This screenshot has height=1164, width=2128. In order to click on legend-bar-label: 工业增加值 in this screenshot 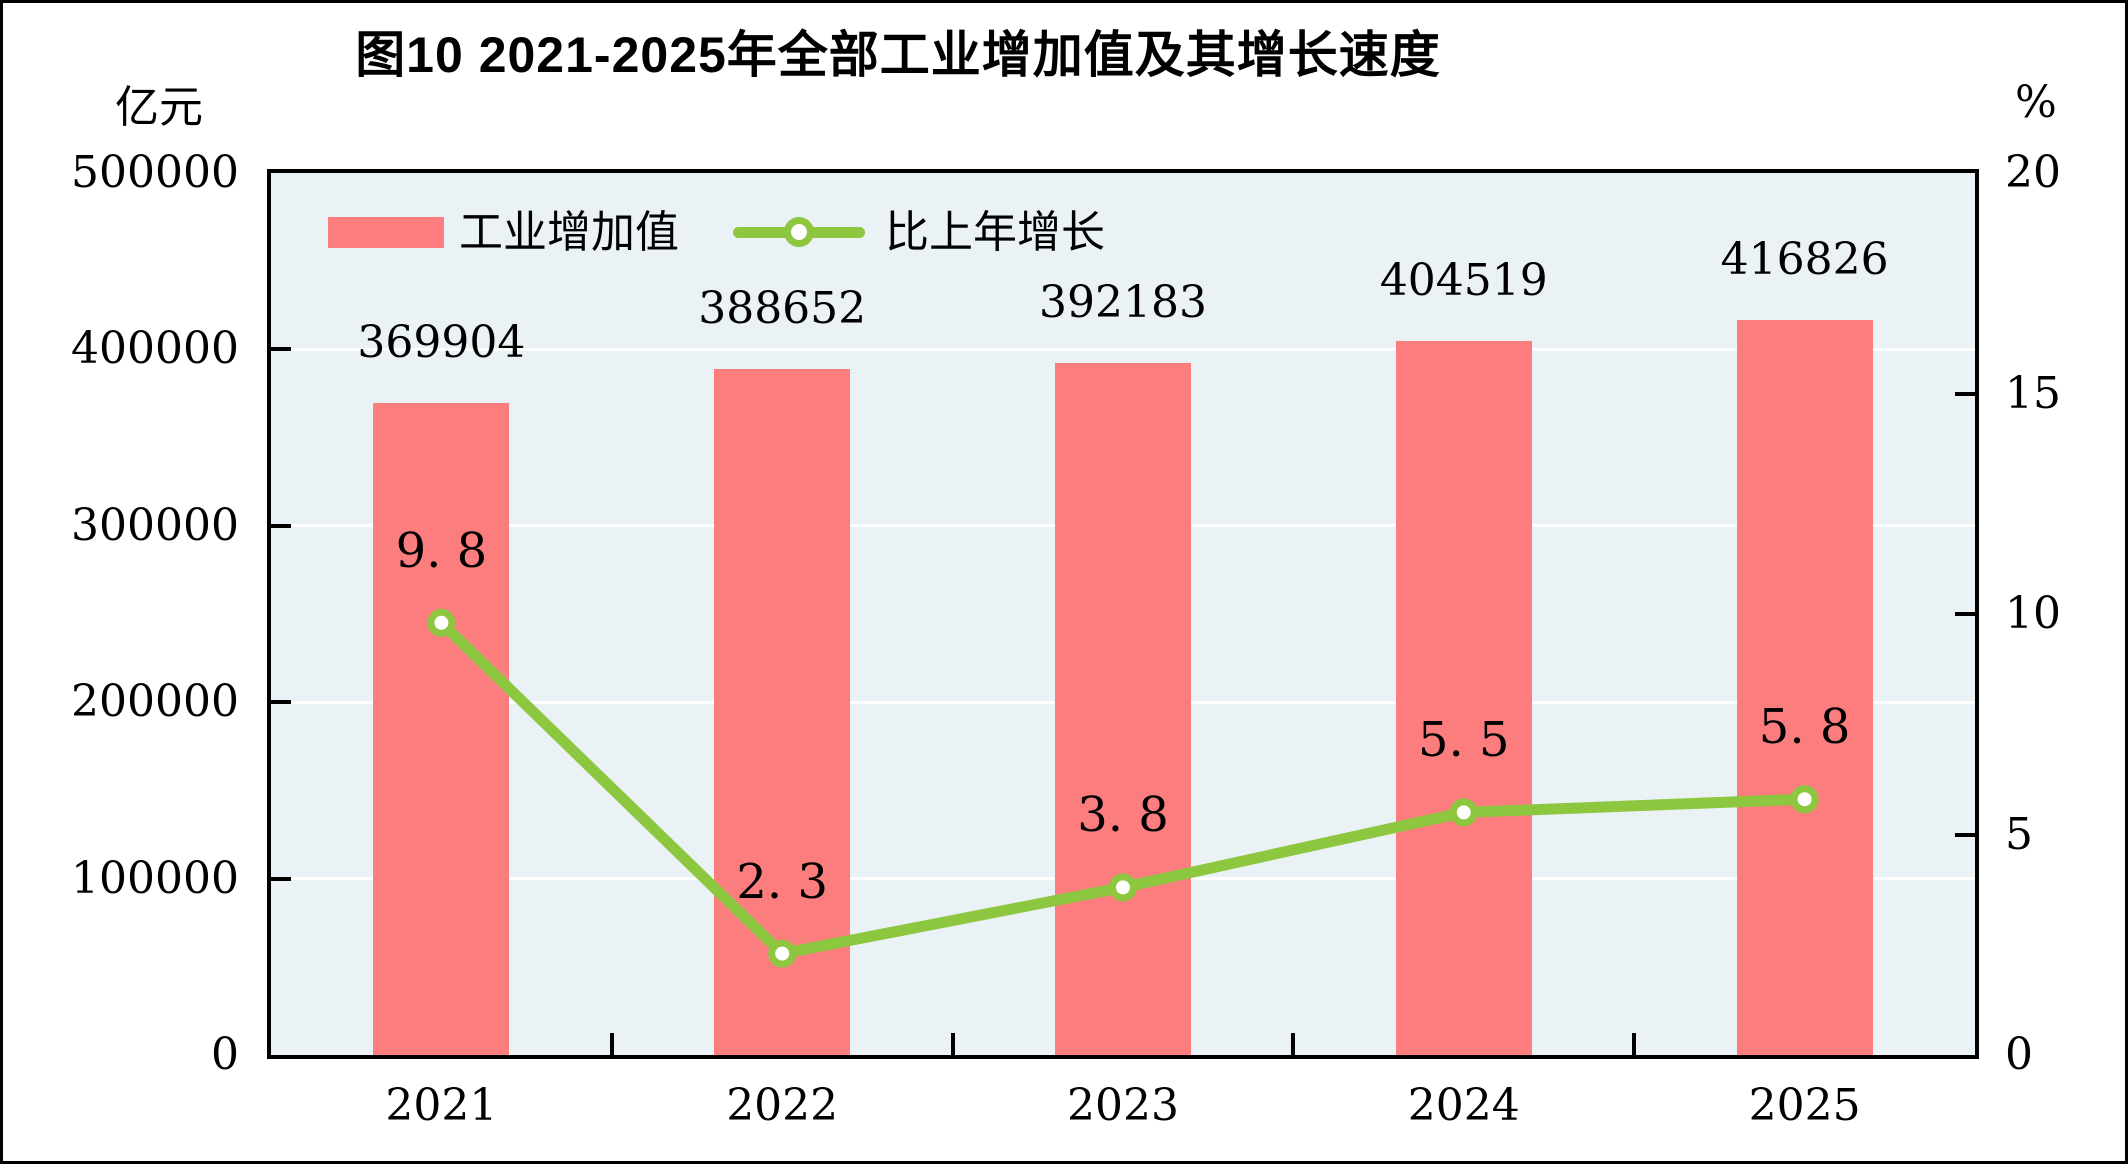, I will do `click(569, 232)`.